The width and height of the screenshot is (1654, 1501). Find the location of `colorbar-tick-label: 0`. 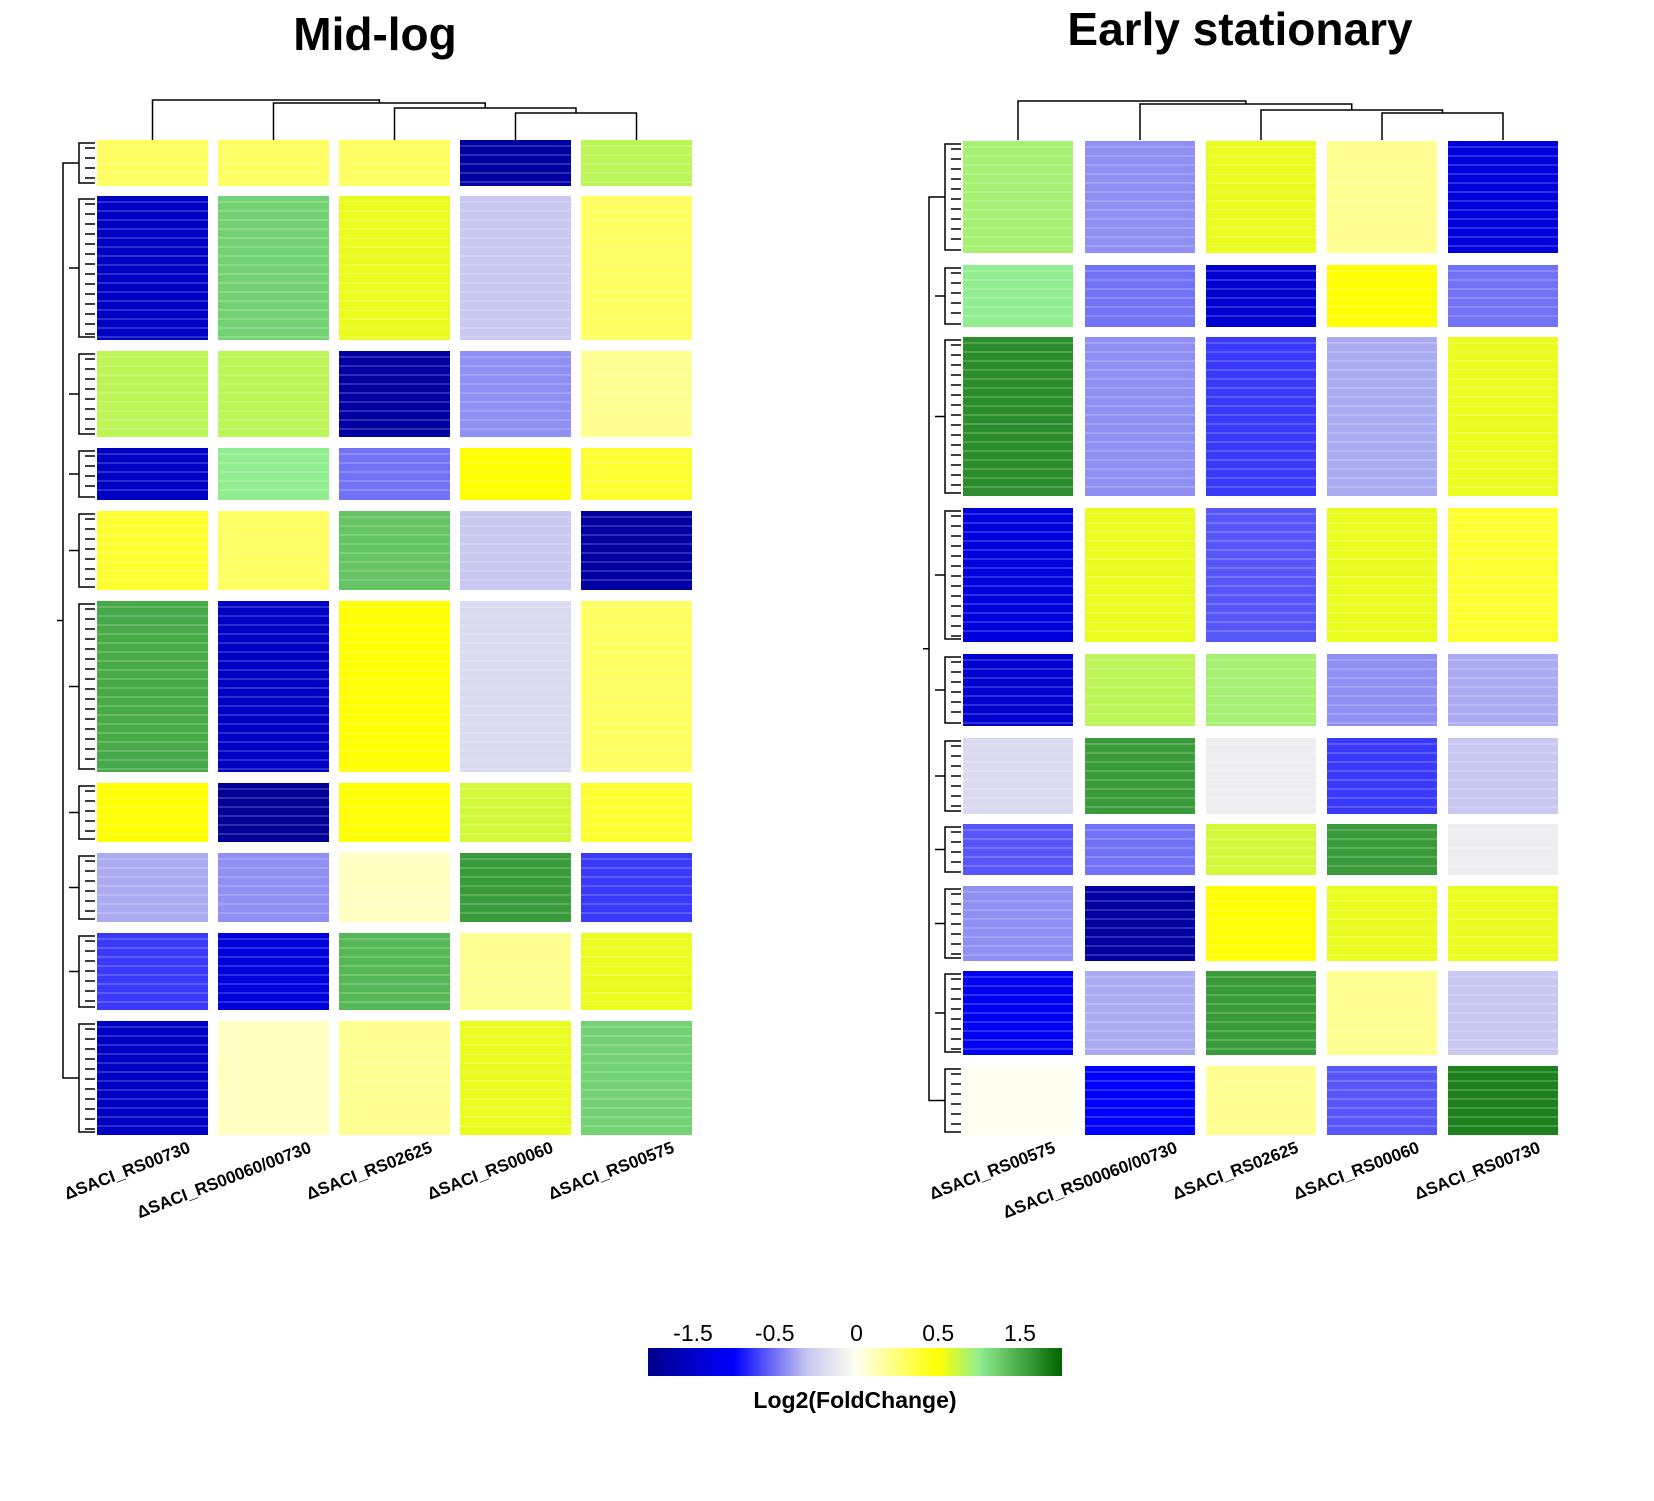

colorbar-tick-label: 0 is located at coordinates (856, 1333).